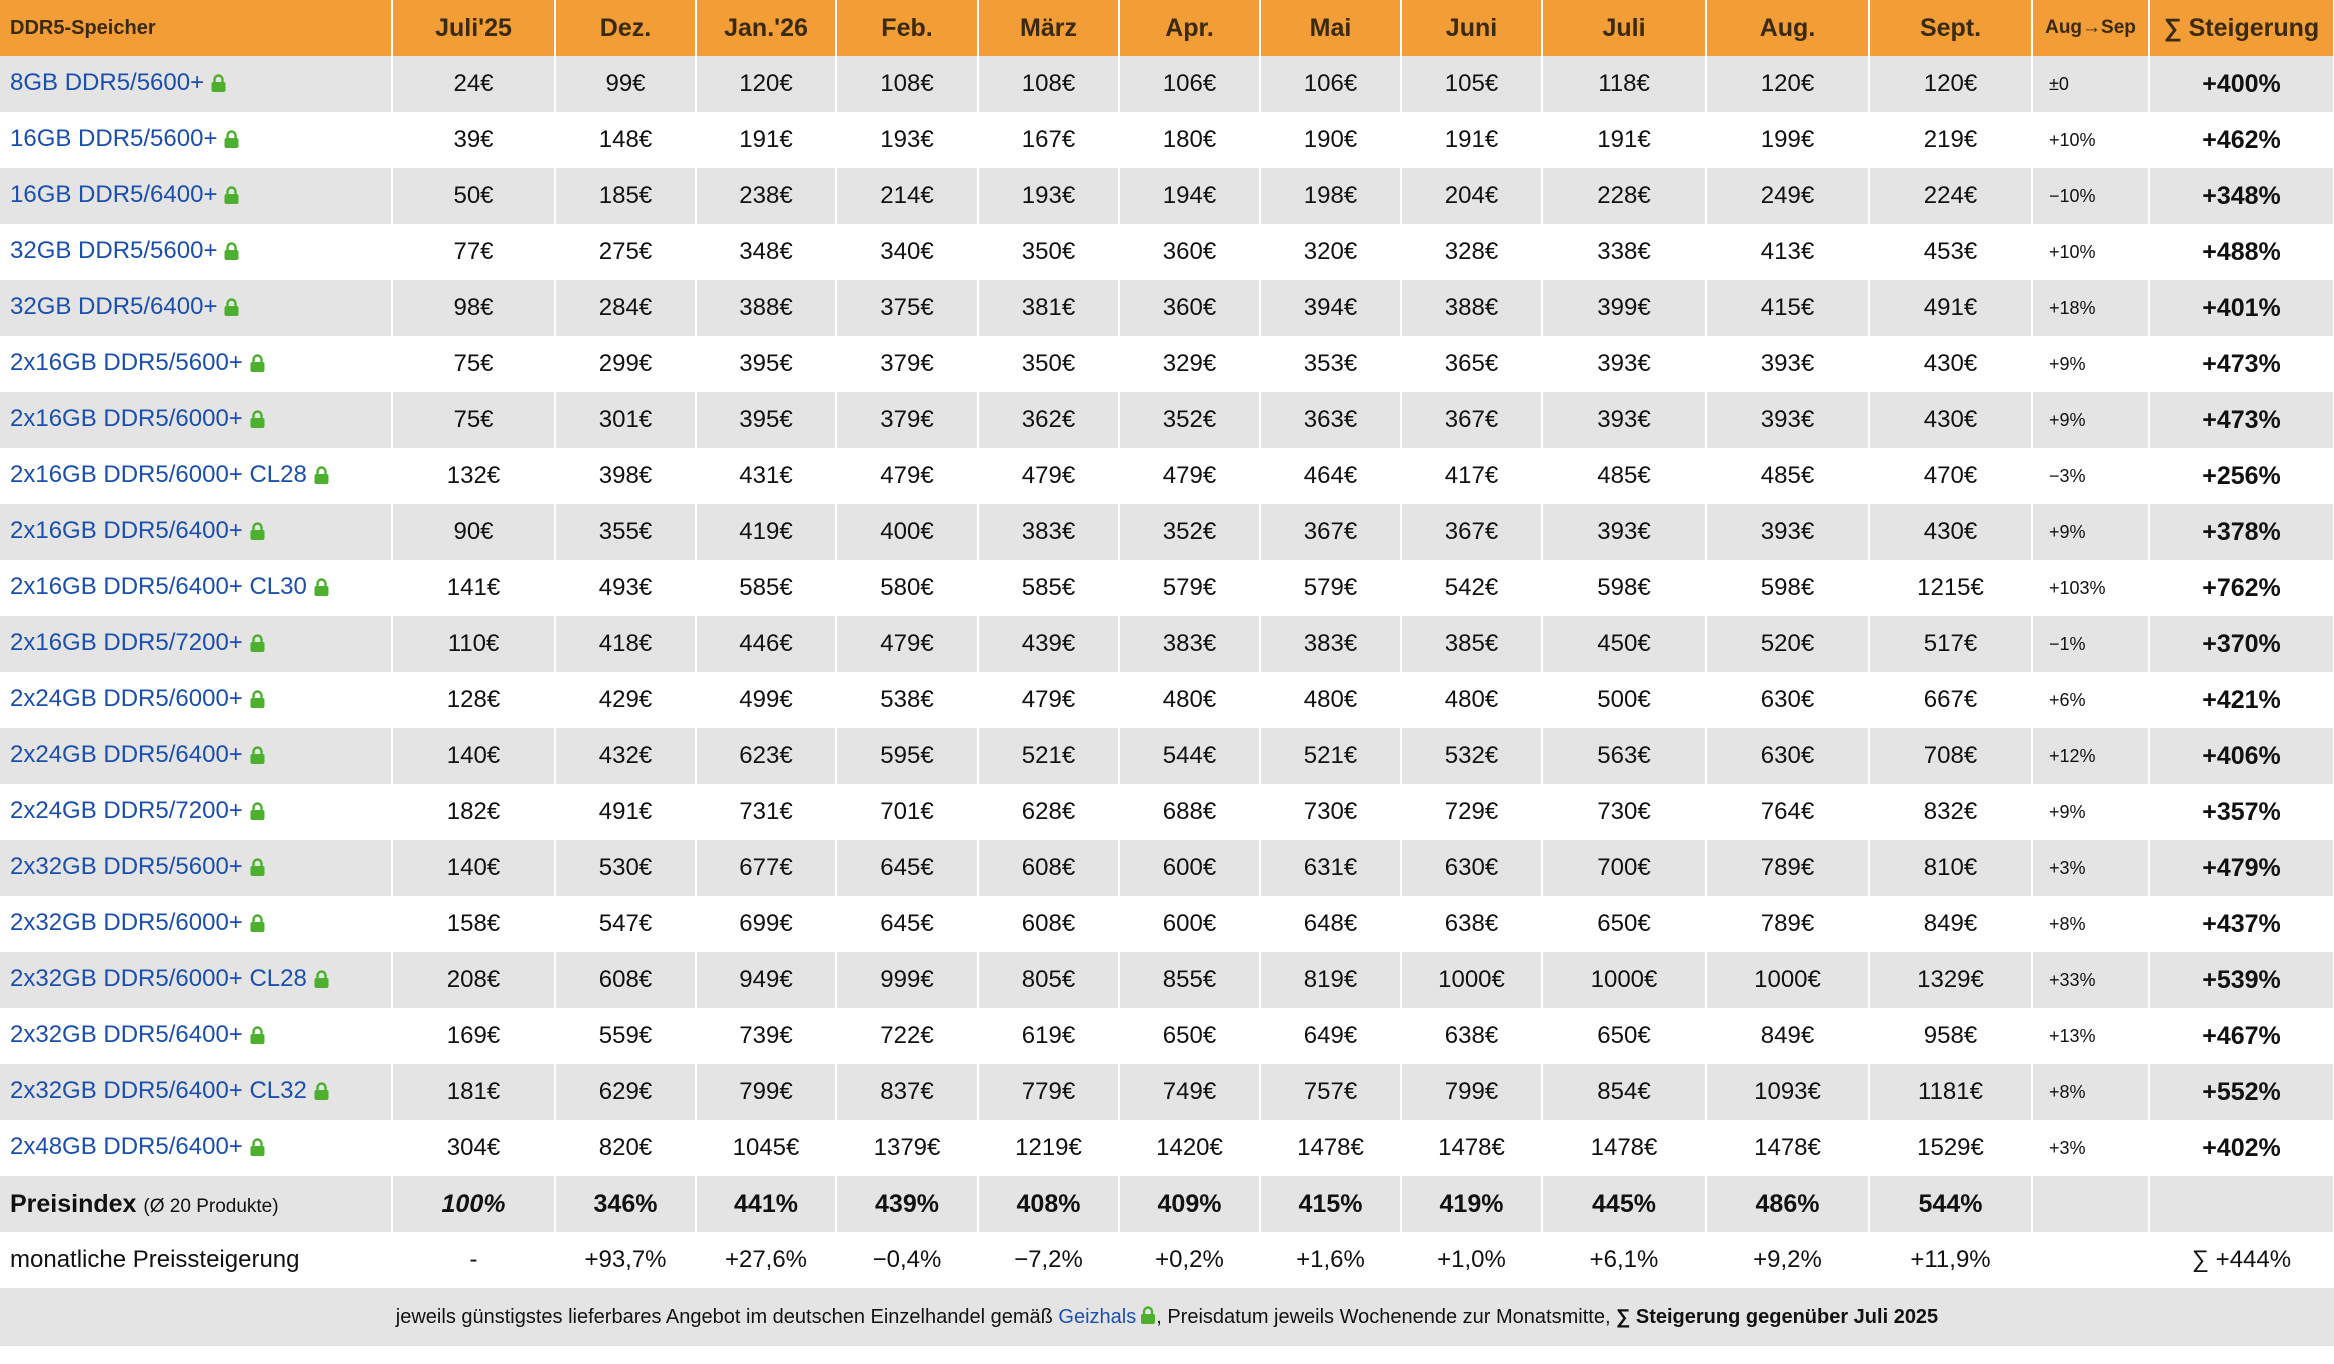 The width and height of the screenshot is (2334, 1364). What do you see at coordinates (1951, 1092) in the screenshot?
I see `price-cell: 1181€` at bounding box center [1951, 1092].